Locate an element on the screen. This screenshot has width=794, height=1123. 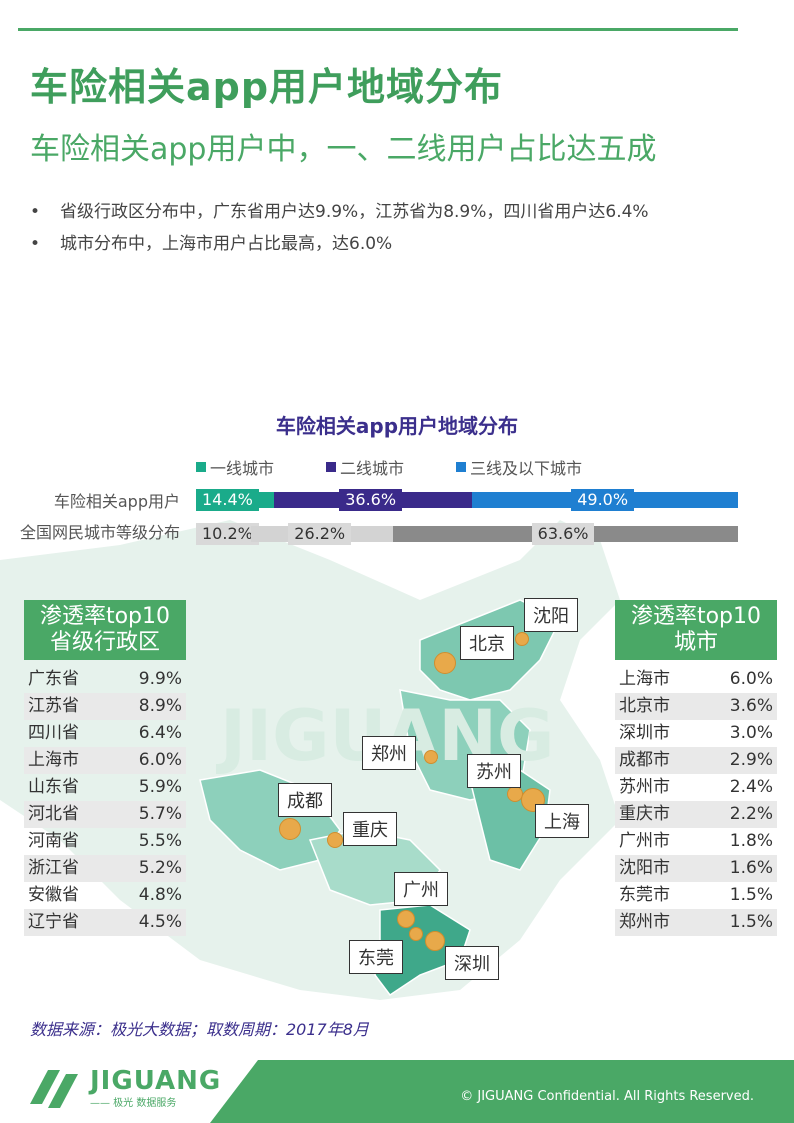
city-name: 成都市 is located at coordinates (644, 760).